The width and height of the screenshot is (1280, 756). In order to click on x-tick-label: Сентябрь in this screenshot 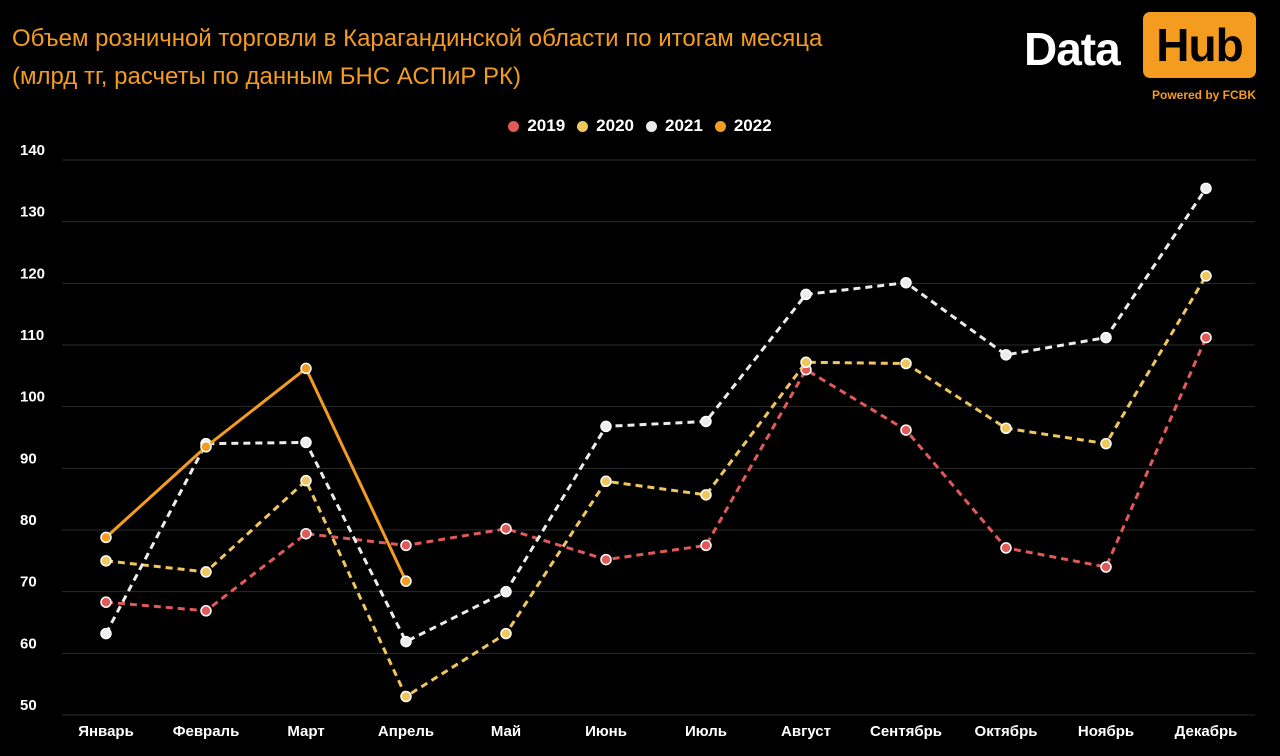, I will do `click(906, 731)`.